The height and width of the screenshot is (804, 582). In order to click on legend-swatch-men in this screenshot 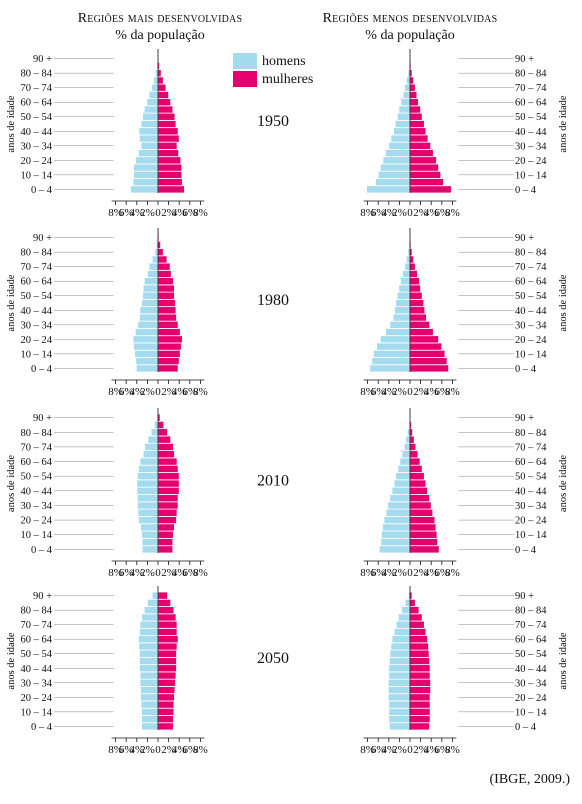, I will do `click(245, 61)`.